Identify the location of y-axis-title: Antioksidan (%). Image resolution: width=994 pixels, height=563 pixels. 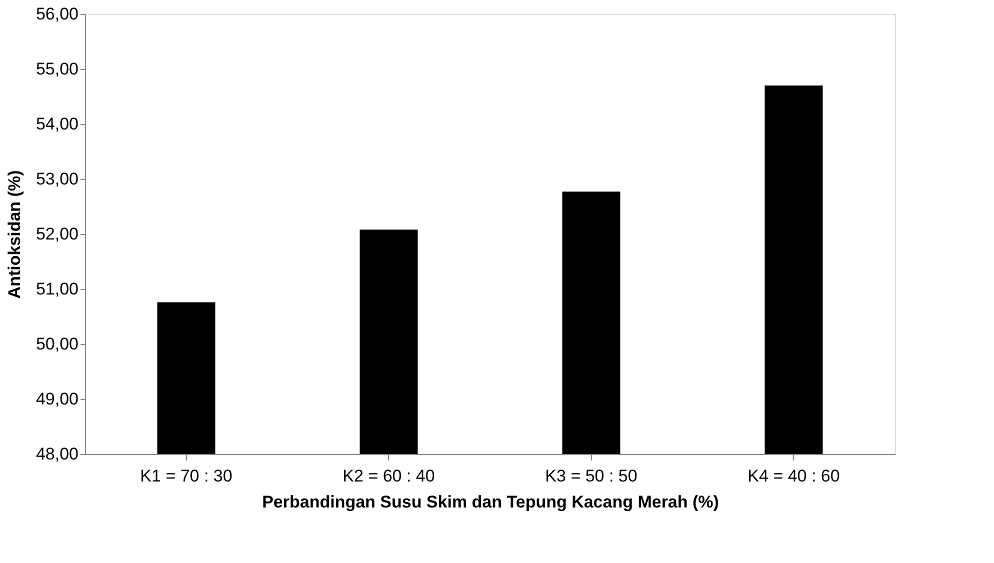
(14, 234).